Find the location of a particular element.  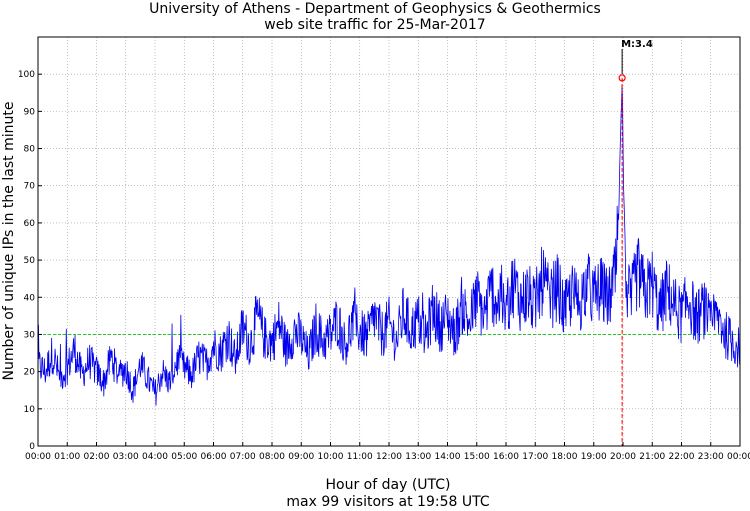

chart-subtitle: web site traffic for 25-Mar-2017 is located at coordinates (374, 25).